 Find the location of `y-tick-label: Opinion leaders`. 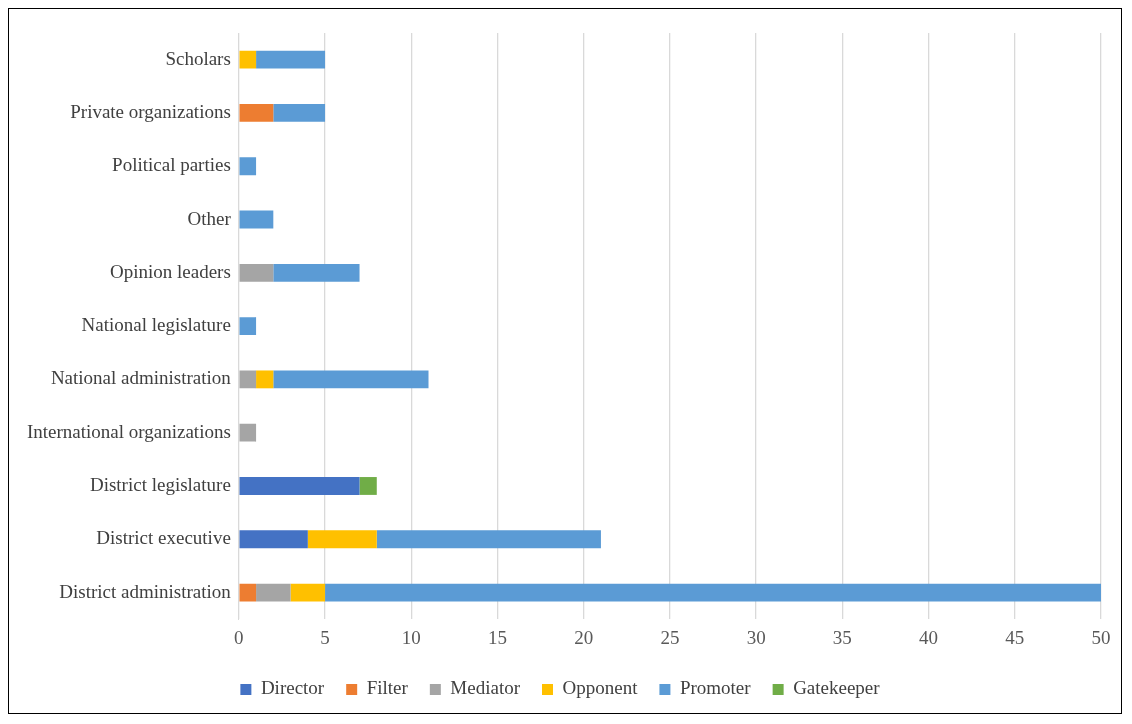

y-tick-label: Opinion leaders is located at coordinates (170, 271).